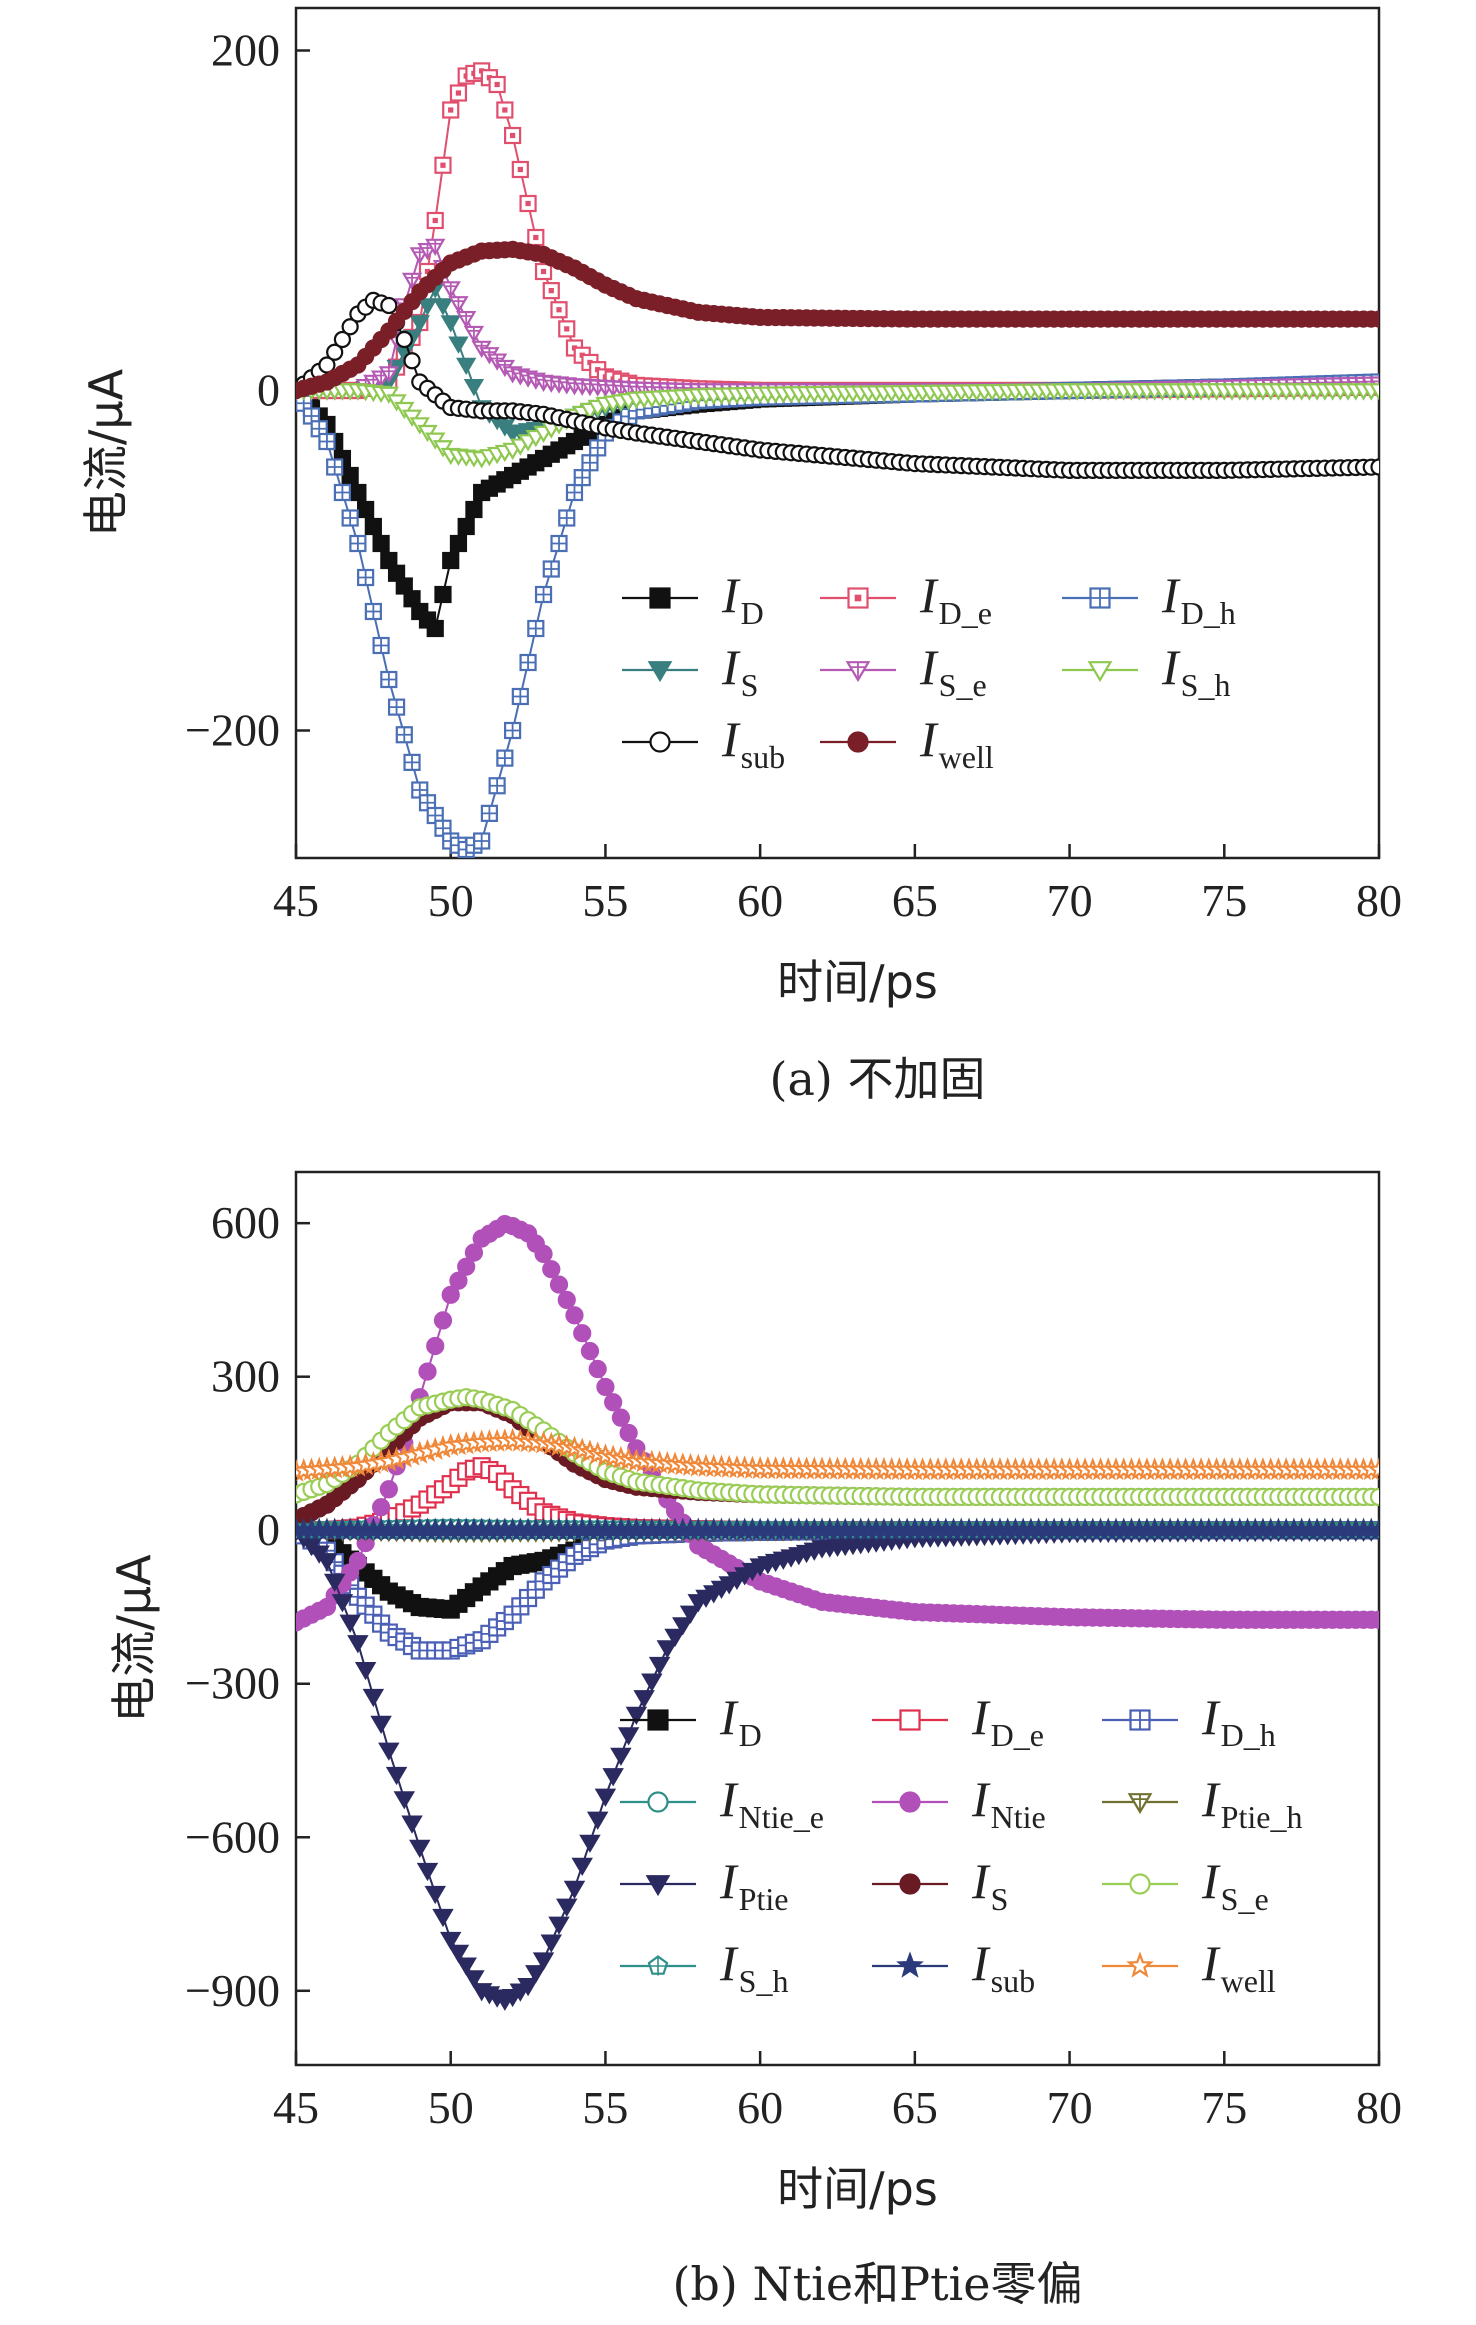  Describe the element at coordinates (837, 231) in the screenshot. I see `series-d-e` at that location.